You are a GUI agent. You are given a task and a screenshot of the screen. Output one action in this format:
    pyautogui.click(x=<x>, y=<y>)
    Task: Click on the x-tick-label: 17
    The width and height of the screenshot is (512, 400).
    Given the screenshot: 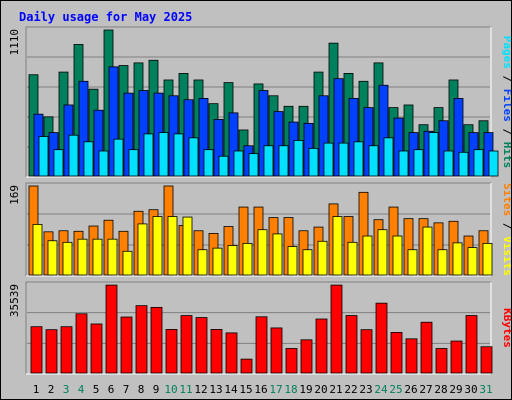 What is the action you would take?
    pyautogui.click(x=275, y=389)
    